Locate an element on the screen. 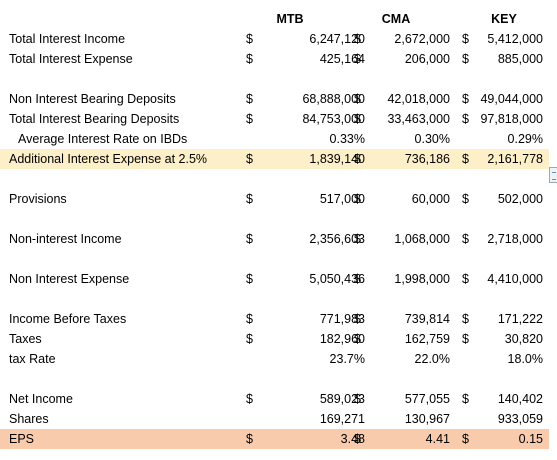 This screenshot has width=557, height=460. cell-mtb: 771,983 is located at coordinates (342, 319).